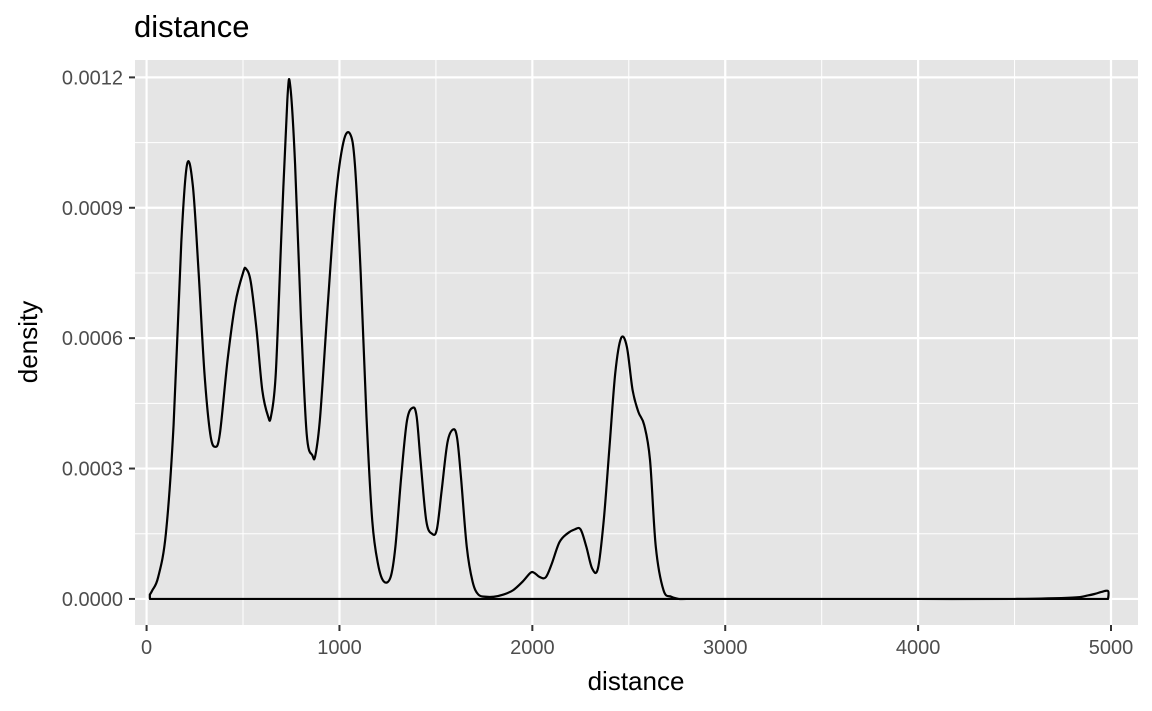 The height and width of the screenshot is (711, 1152). Describe the element at coordinates (28, 342) in the screenshot. I see `y-axis-title: density` at that location.